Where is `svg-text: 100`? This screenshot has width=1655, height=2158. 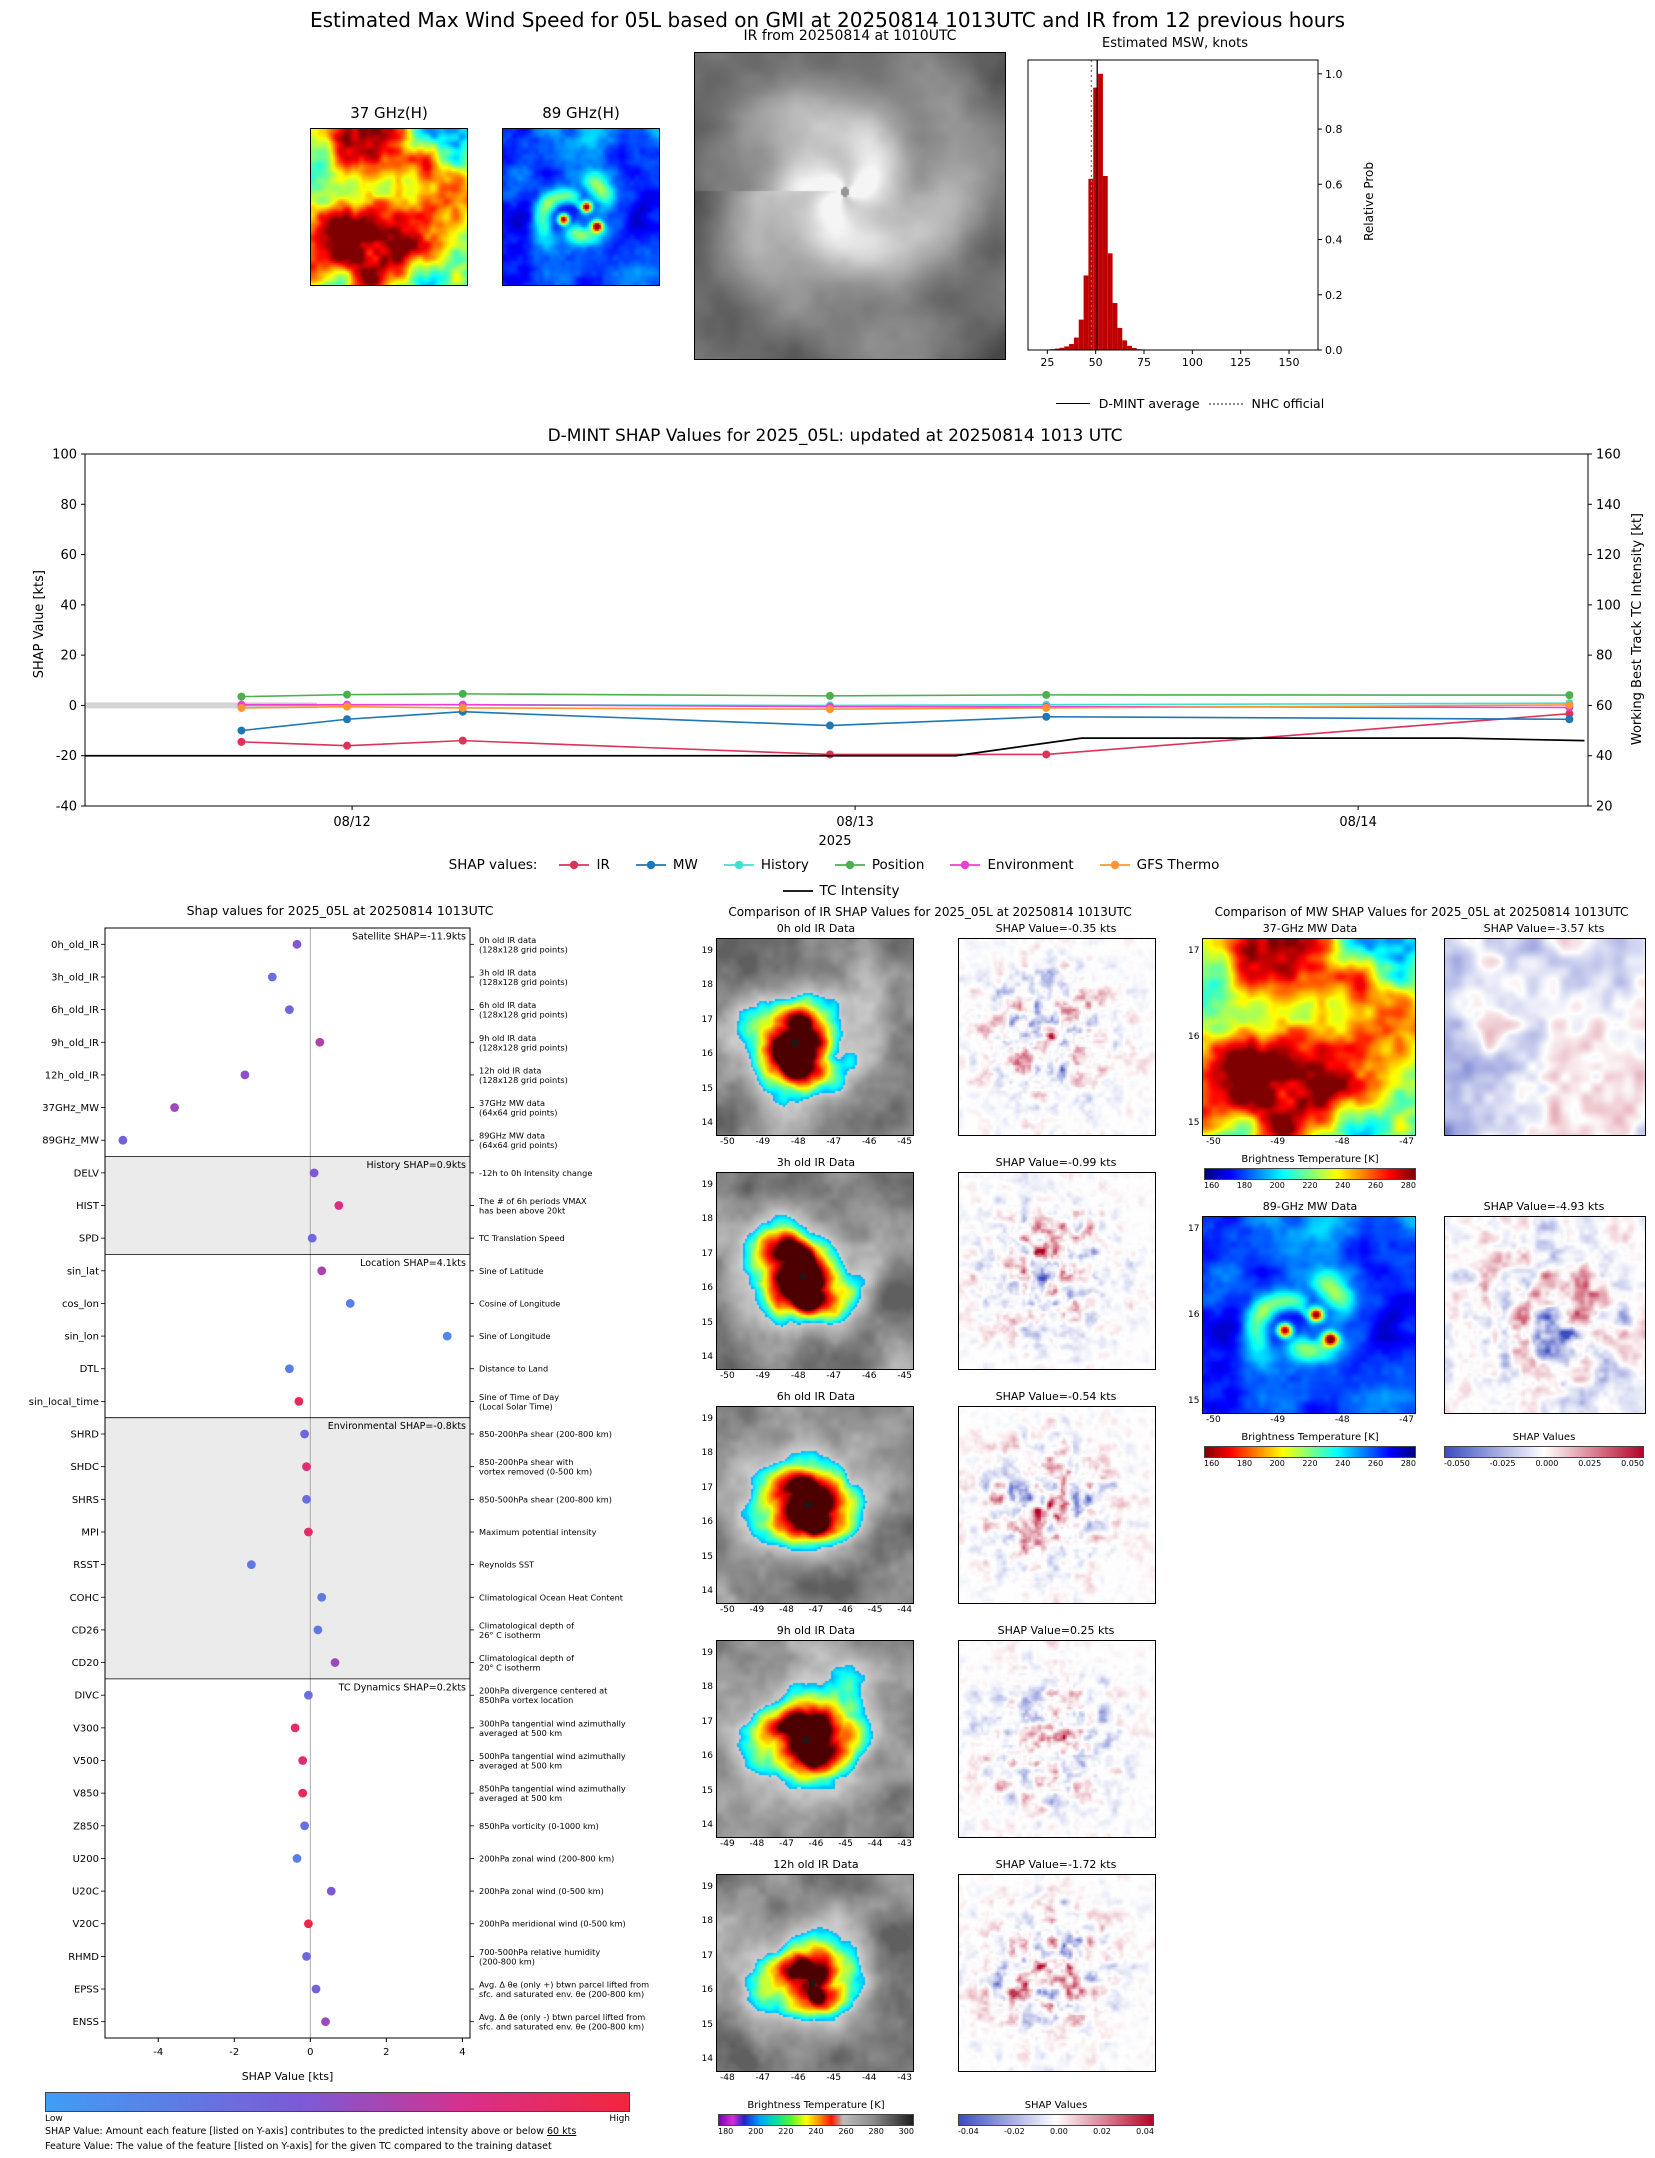
svg-text: 100 is located at coordinates (1192, 362).